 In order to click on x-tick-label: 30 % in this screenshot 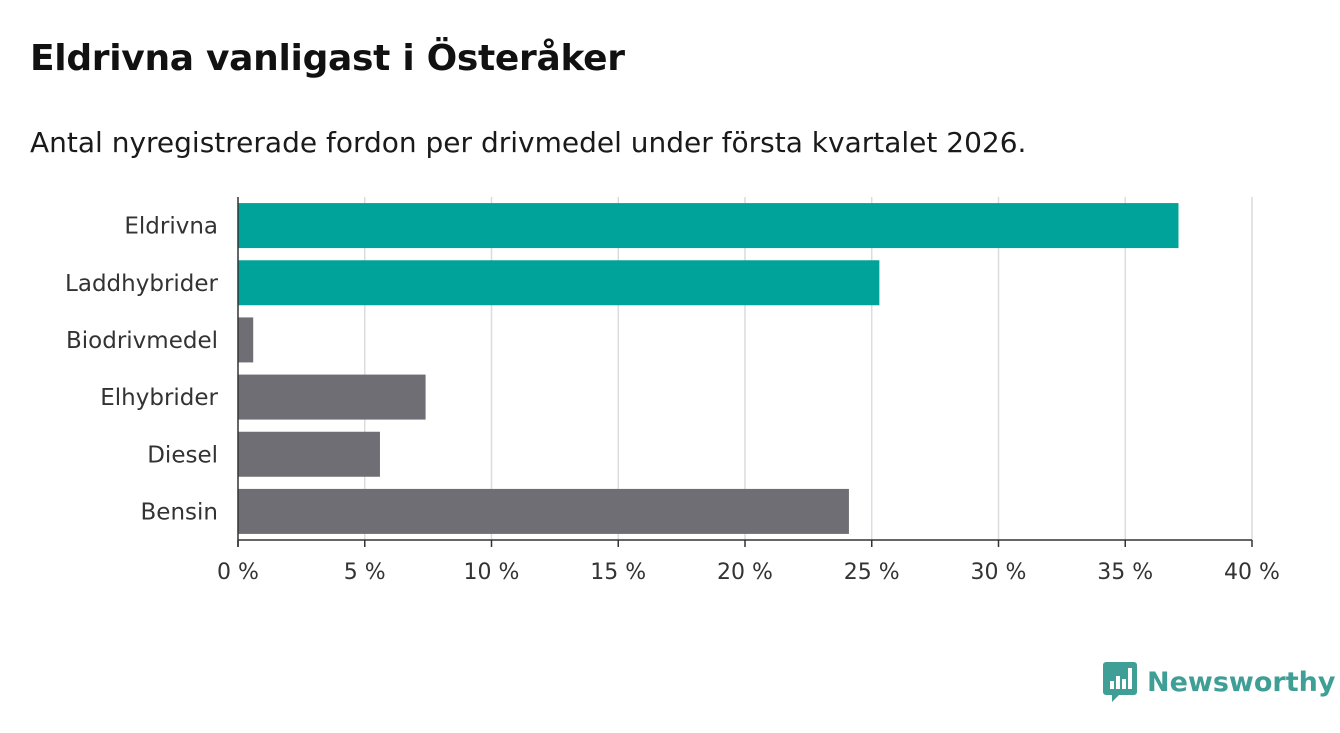, I will do `click(999, 572)`.